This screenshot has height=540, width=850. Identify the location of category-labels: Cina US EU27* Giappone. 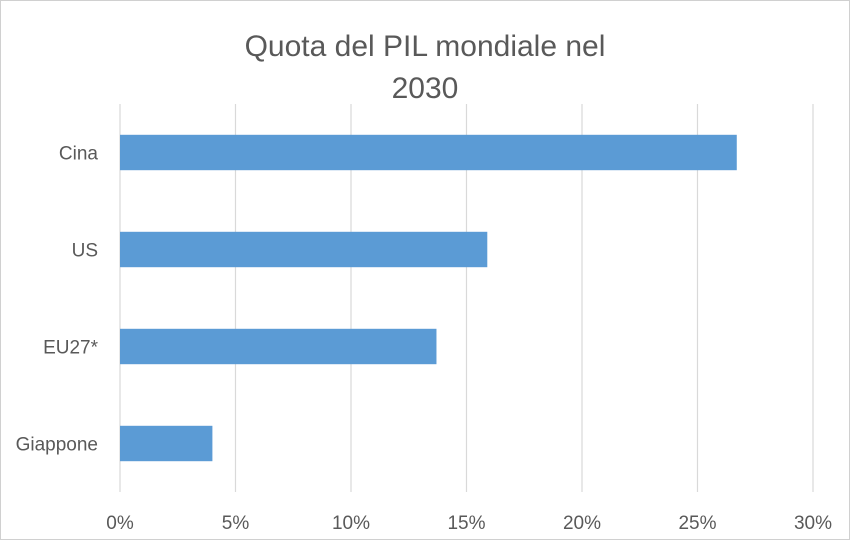
(57, 300).